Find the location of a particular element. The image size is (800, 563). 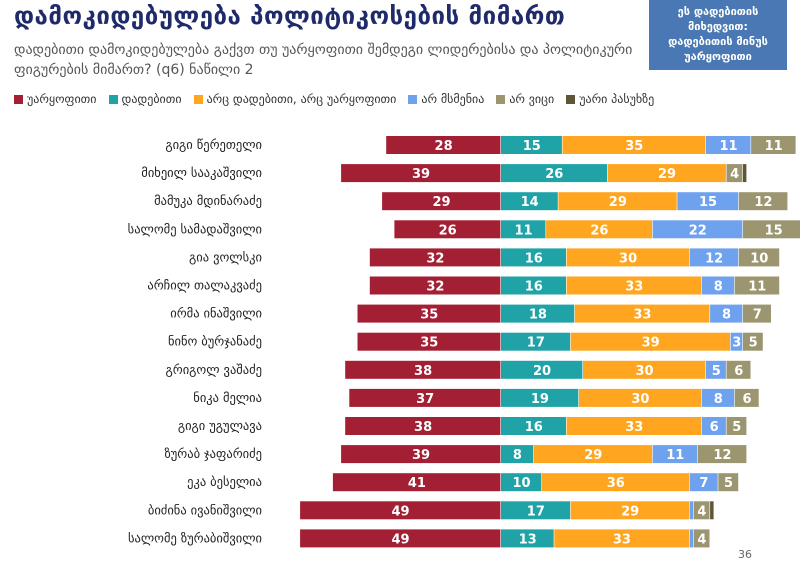

data-label: 32 is located at coordinates (435, 287).